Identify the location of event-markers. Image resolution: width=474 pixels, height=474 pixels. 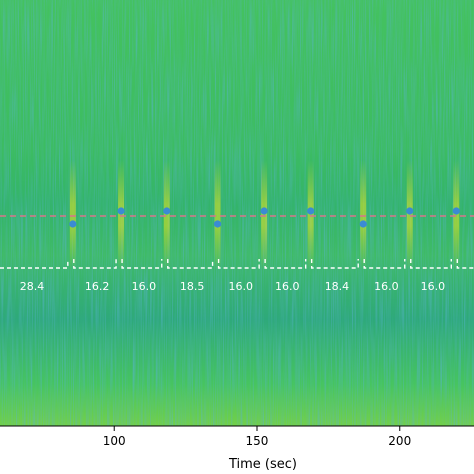
(264, 217).